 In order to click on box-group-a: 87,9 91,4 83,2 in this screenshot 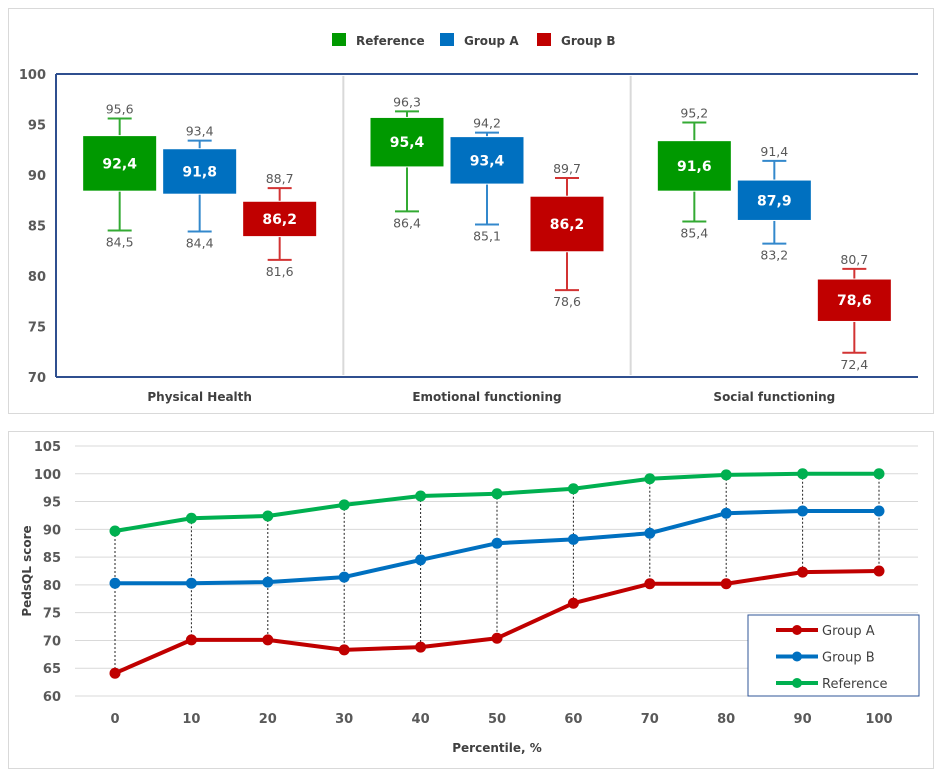, I will do `click(774, 203)`.